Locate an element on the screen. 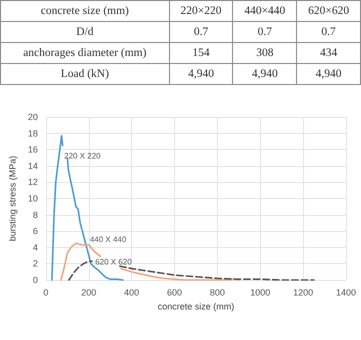 The height and width of the screenshot is (340, 361). y-tick-label: 4 is located at coordinates (35, 247).